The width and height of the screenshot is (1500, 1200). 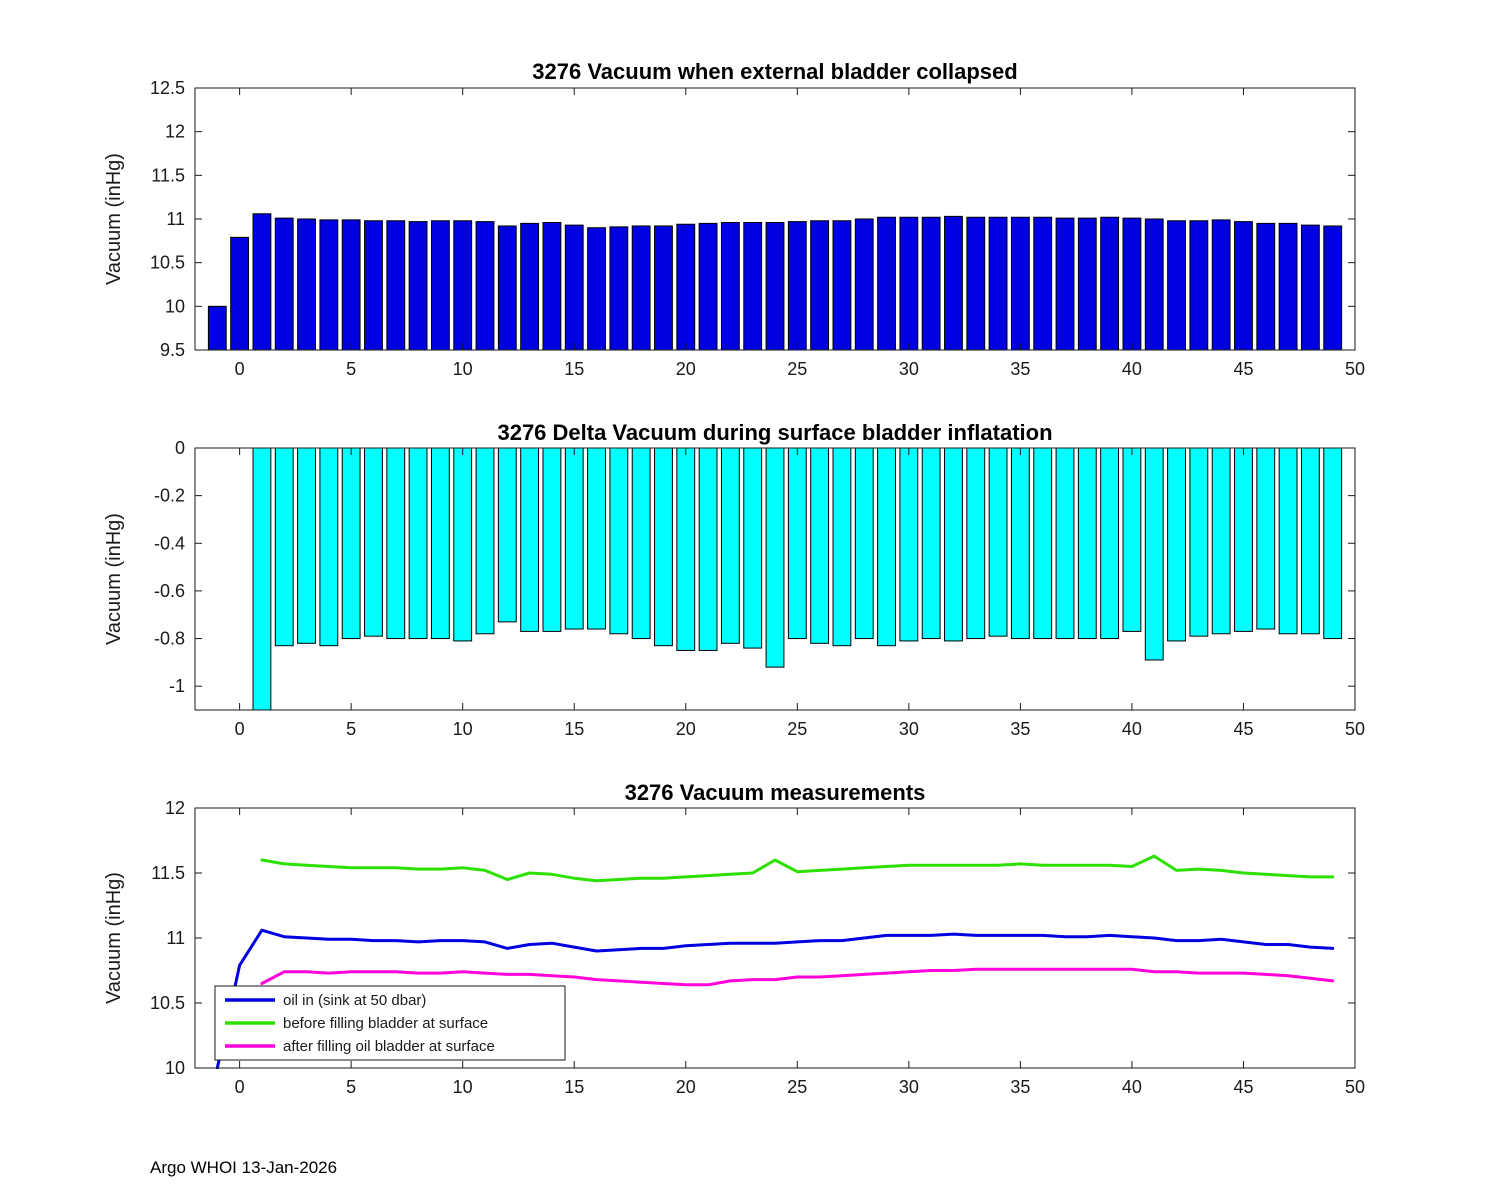 I want to click on svg-text: 20, so click(x=686, y=729).